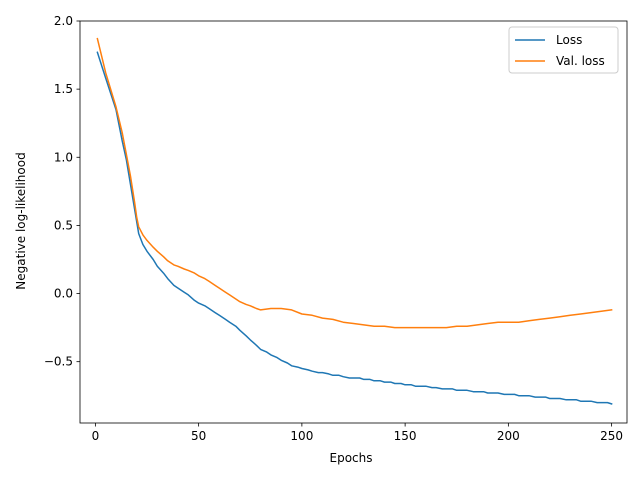 The image size is (640, 480). I want to click on y-tick-label: 2.0, so click(63, 21).